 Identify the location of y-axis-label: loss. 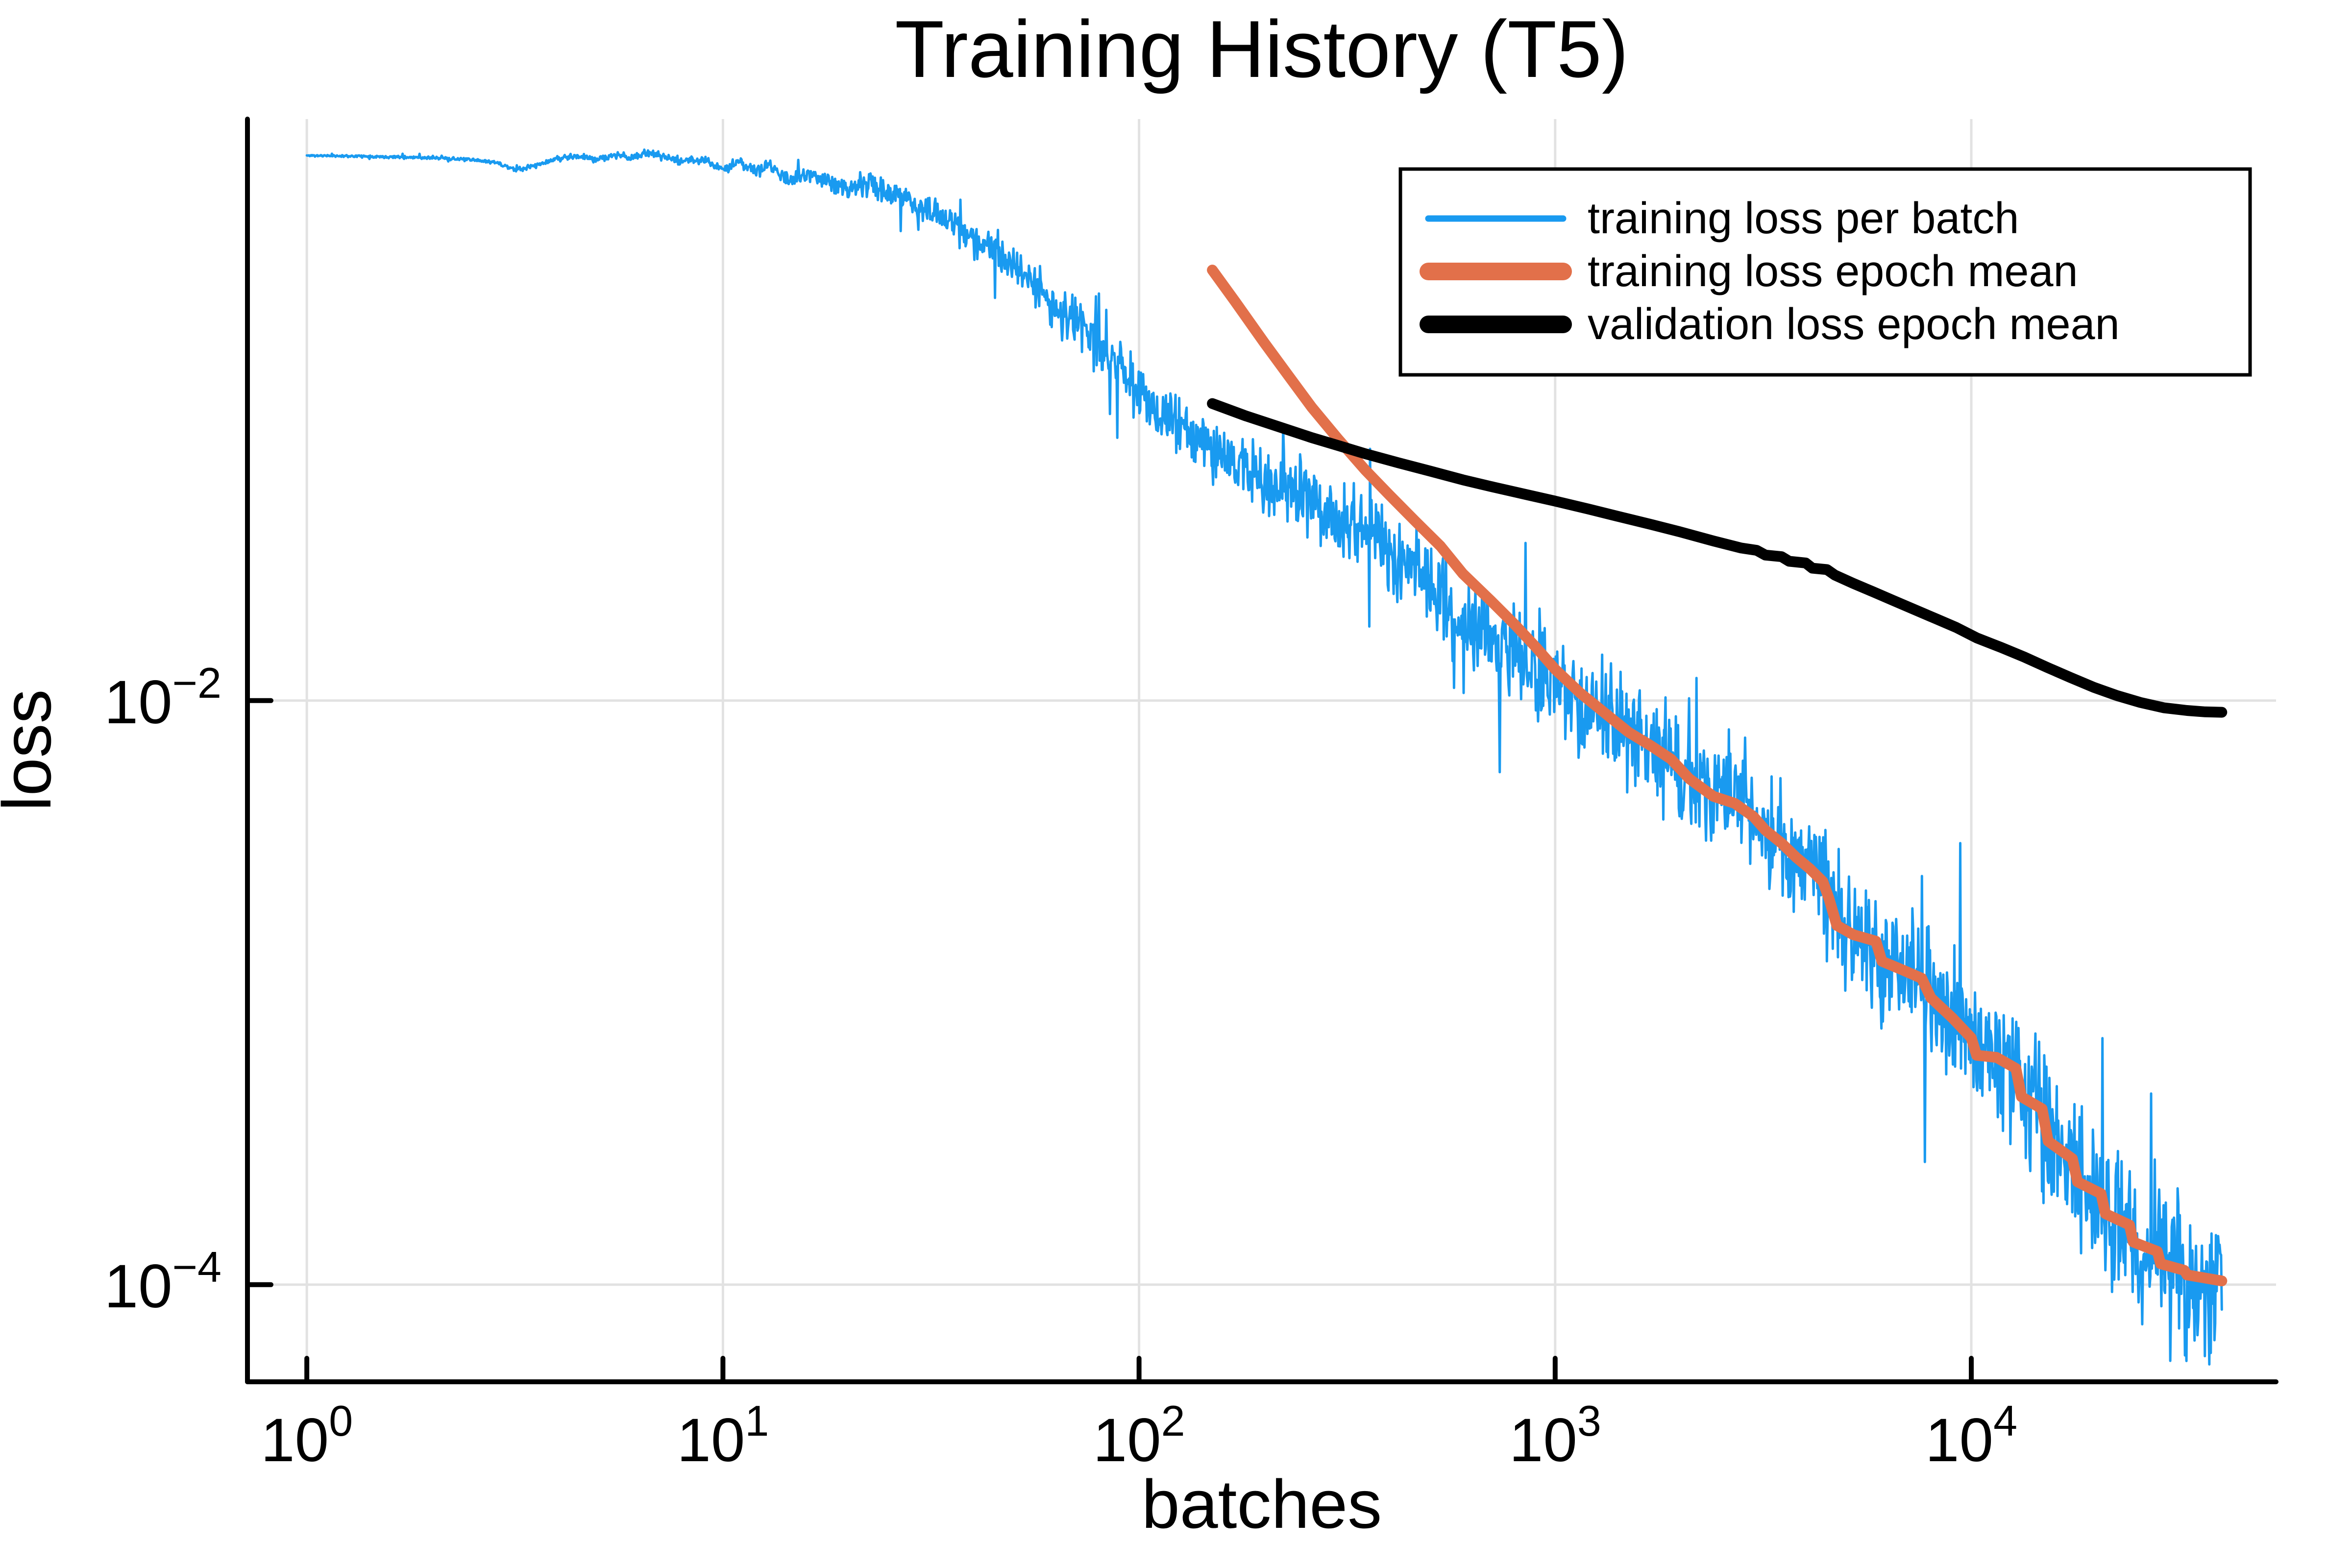
(32, 750).